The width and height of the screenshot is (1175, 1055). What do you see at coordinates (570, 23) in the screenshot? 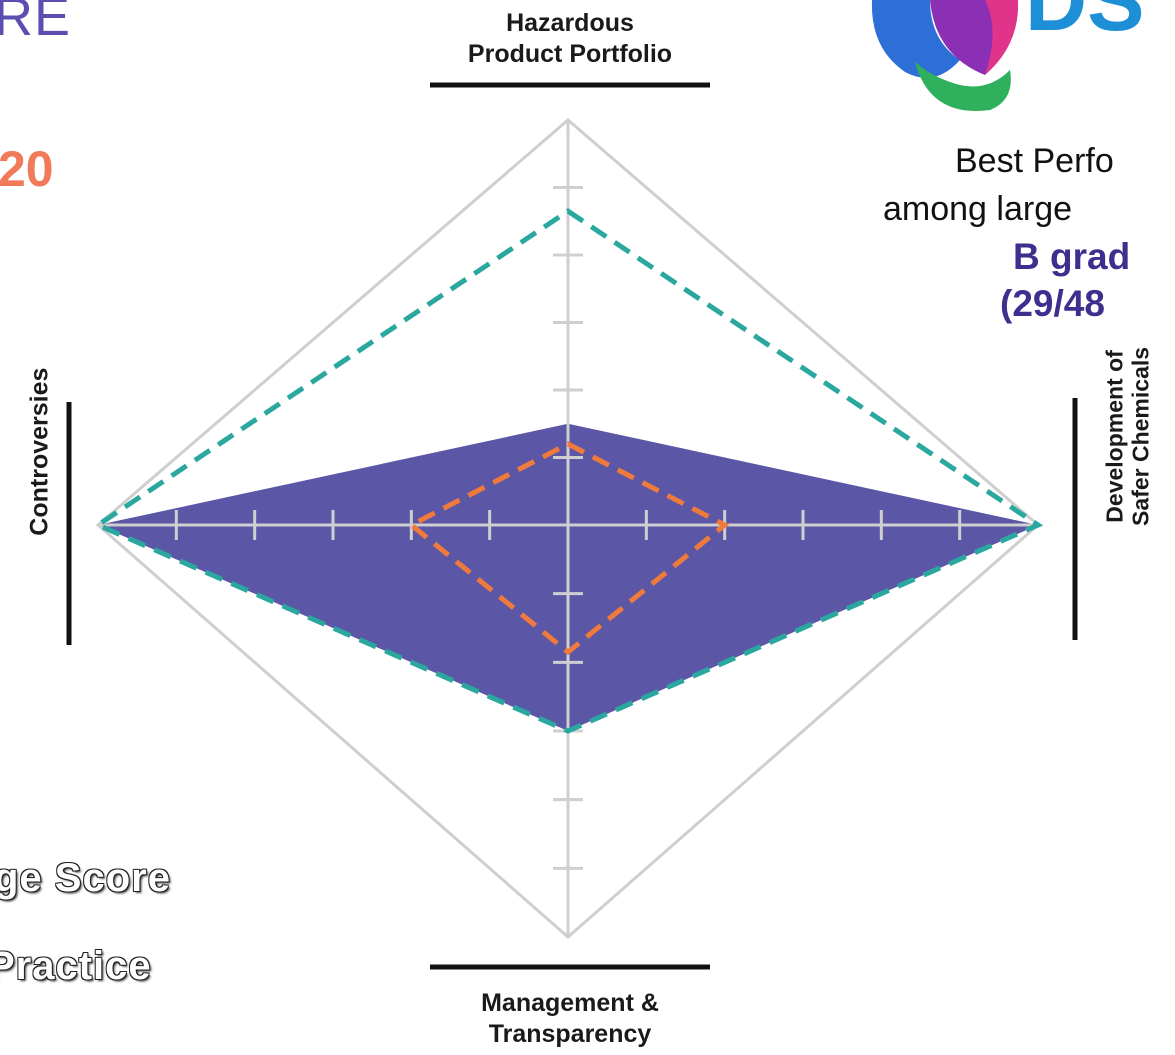
I see `axis-label-top-line1: Hazardous` at bounding box center [570, 23].